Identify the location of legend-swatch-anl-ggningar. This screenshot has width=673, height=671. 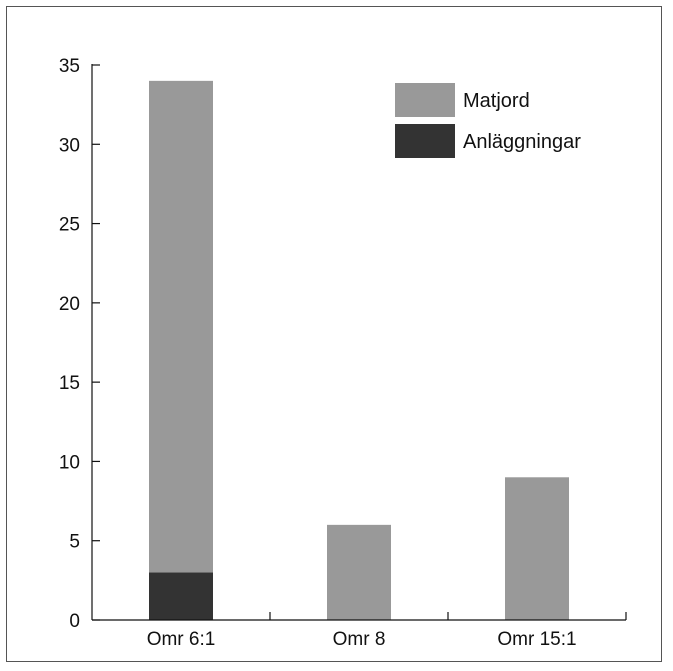
(425, 141).